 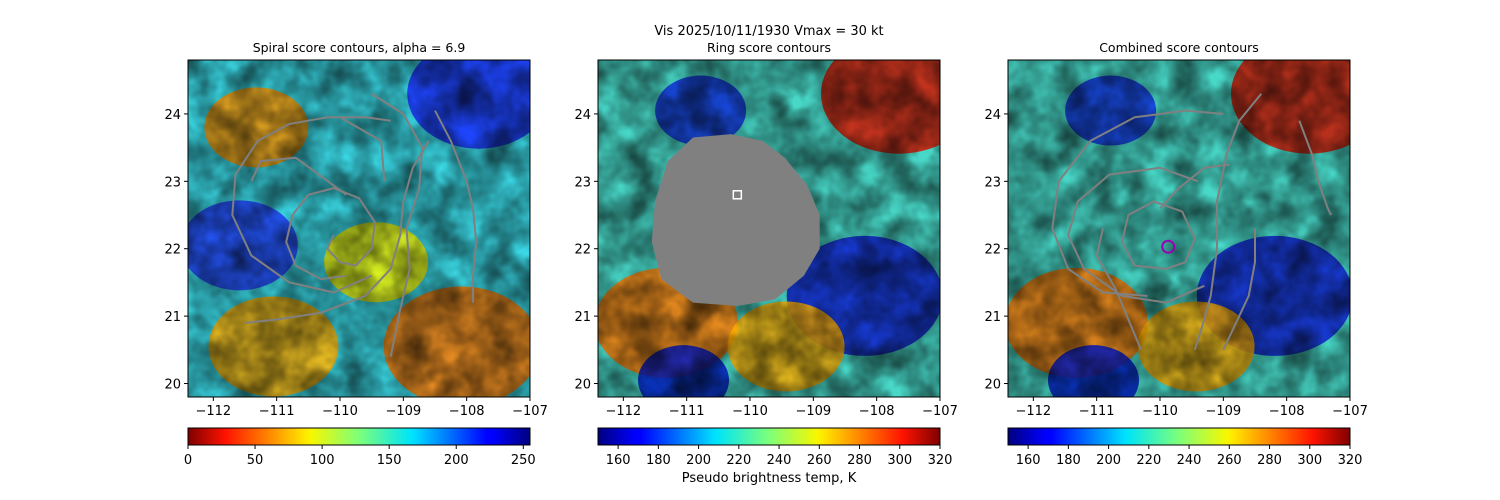 I want to click on colorbar: 160 180 200 220 240 260 280 300 320, so click(x=1185, y=447).